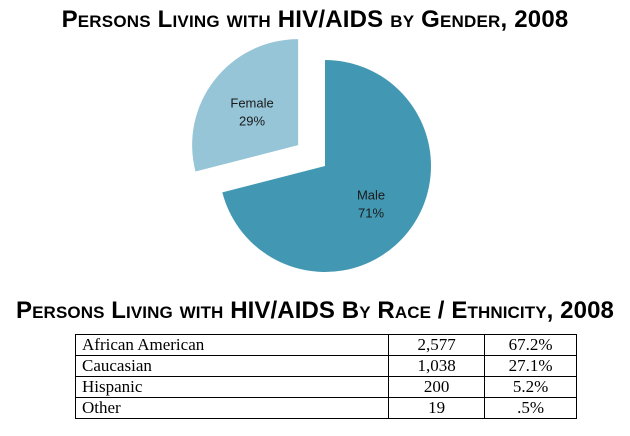  What do you see at coordinates (371, 213) in the screenshot?
I see `pie-value-male: 71%` at bounding box center [371, 213].